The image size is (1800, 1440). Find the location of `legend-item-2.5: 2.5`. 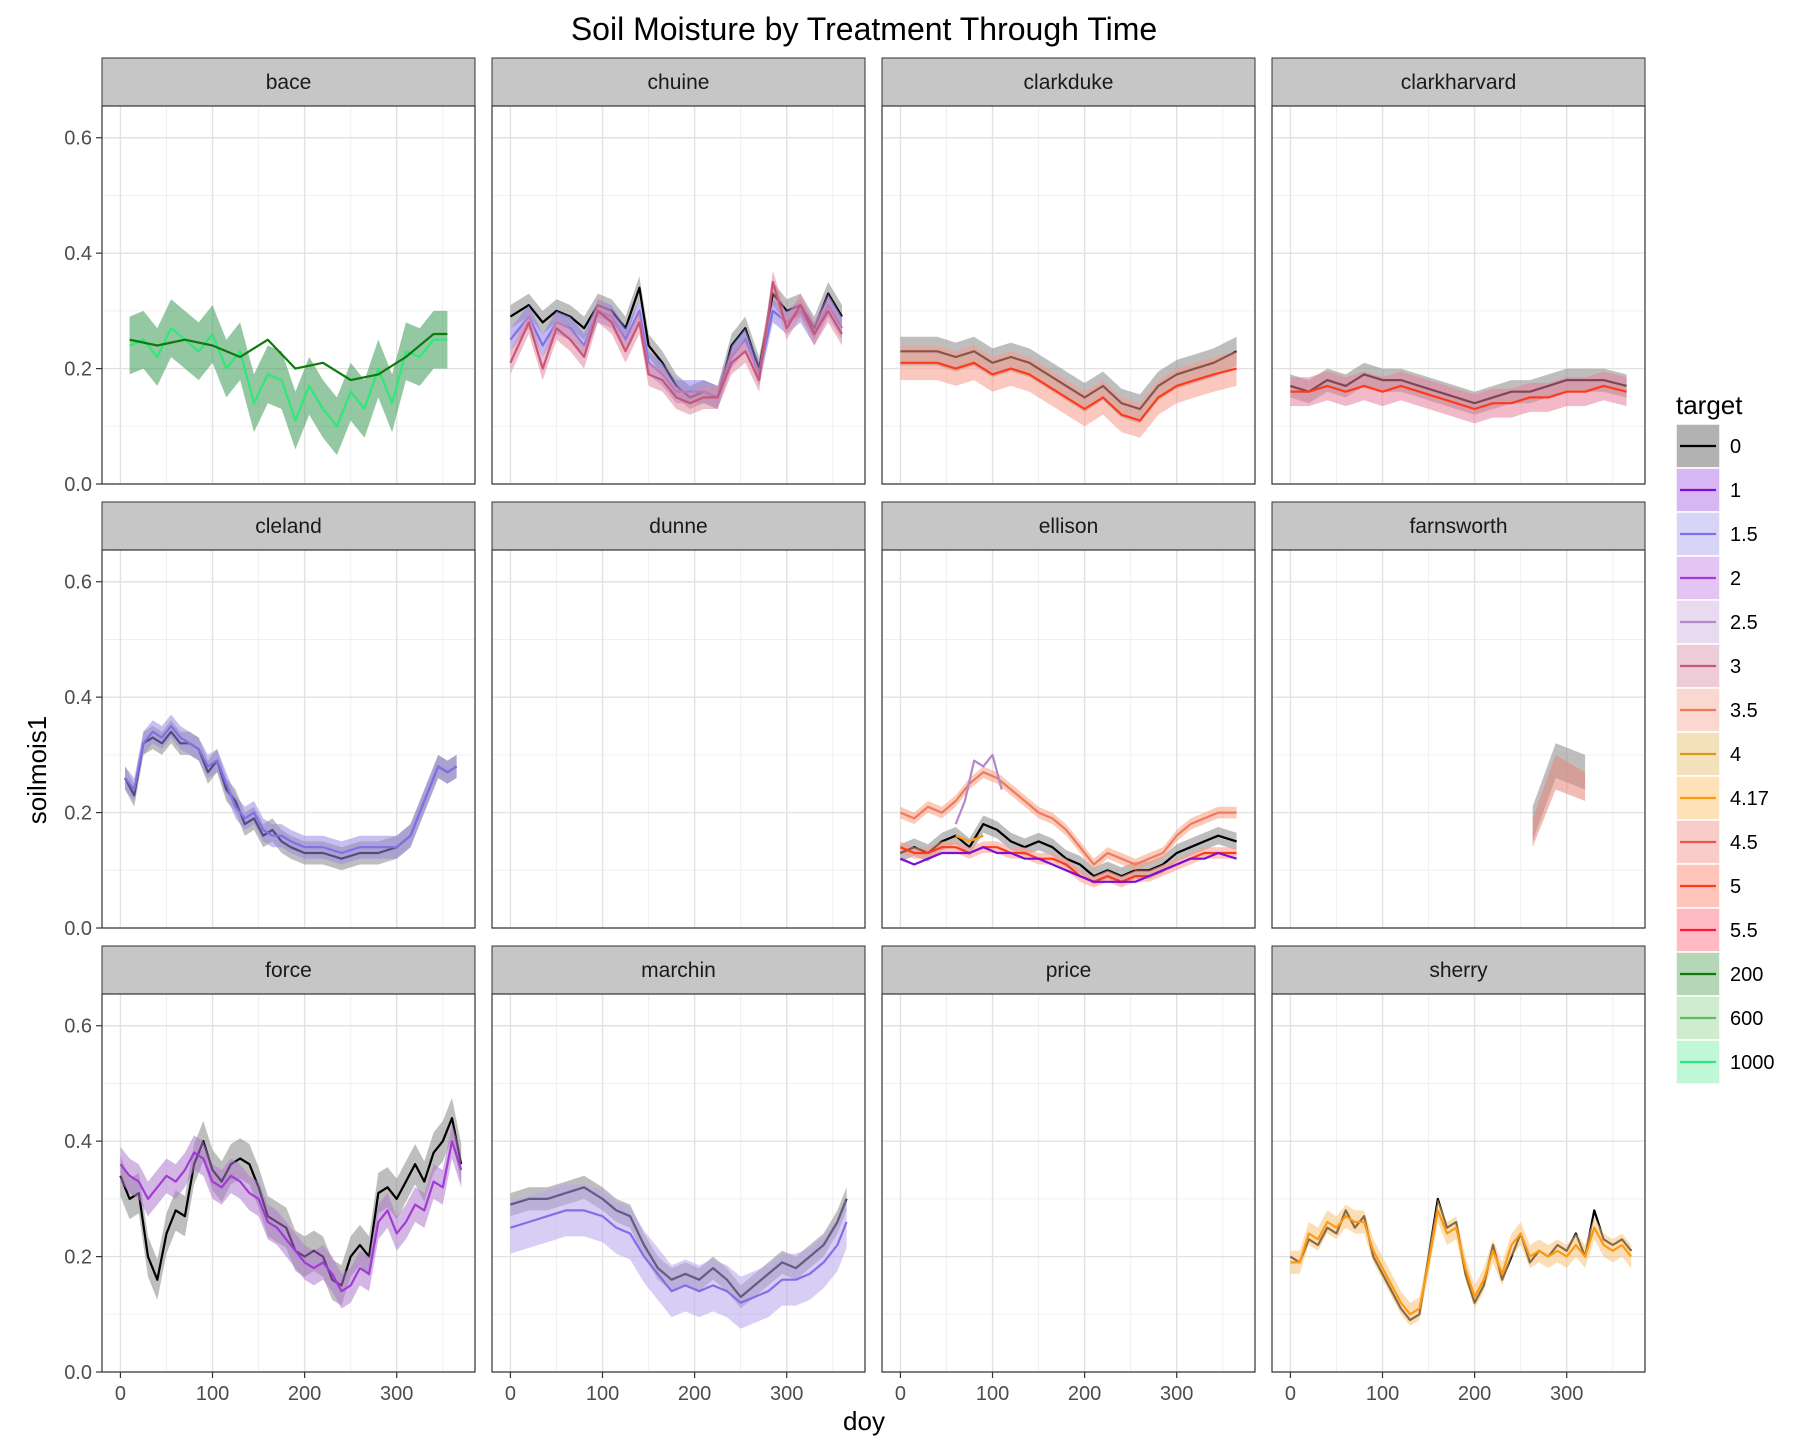

legend-item-2.5: 2.5 is located at coordinates (1716, 622).